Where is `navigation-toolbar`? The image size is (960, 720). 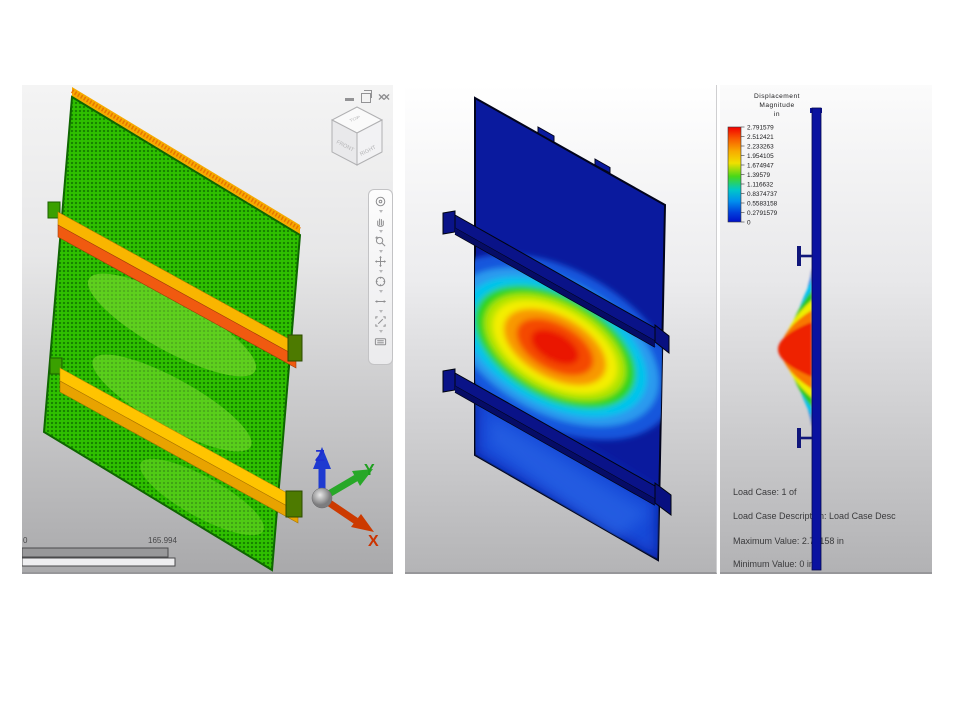 navigation-toolbar is located at coordinates (380, 277).